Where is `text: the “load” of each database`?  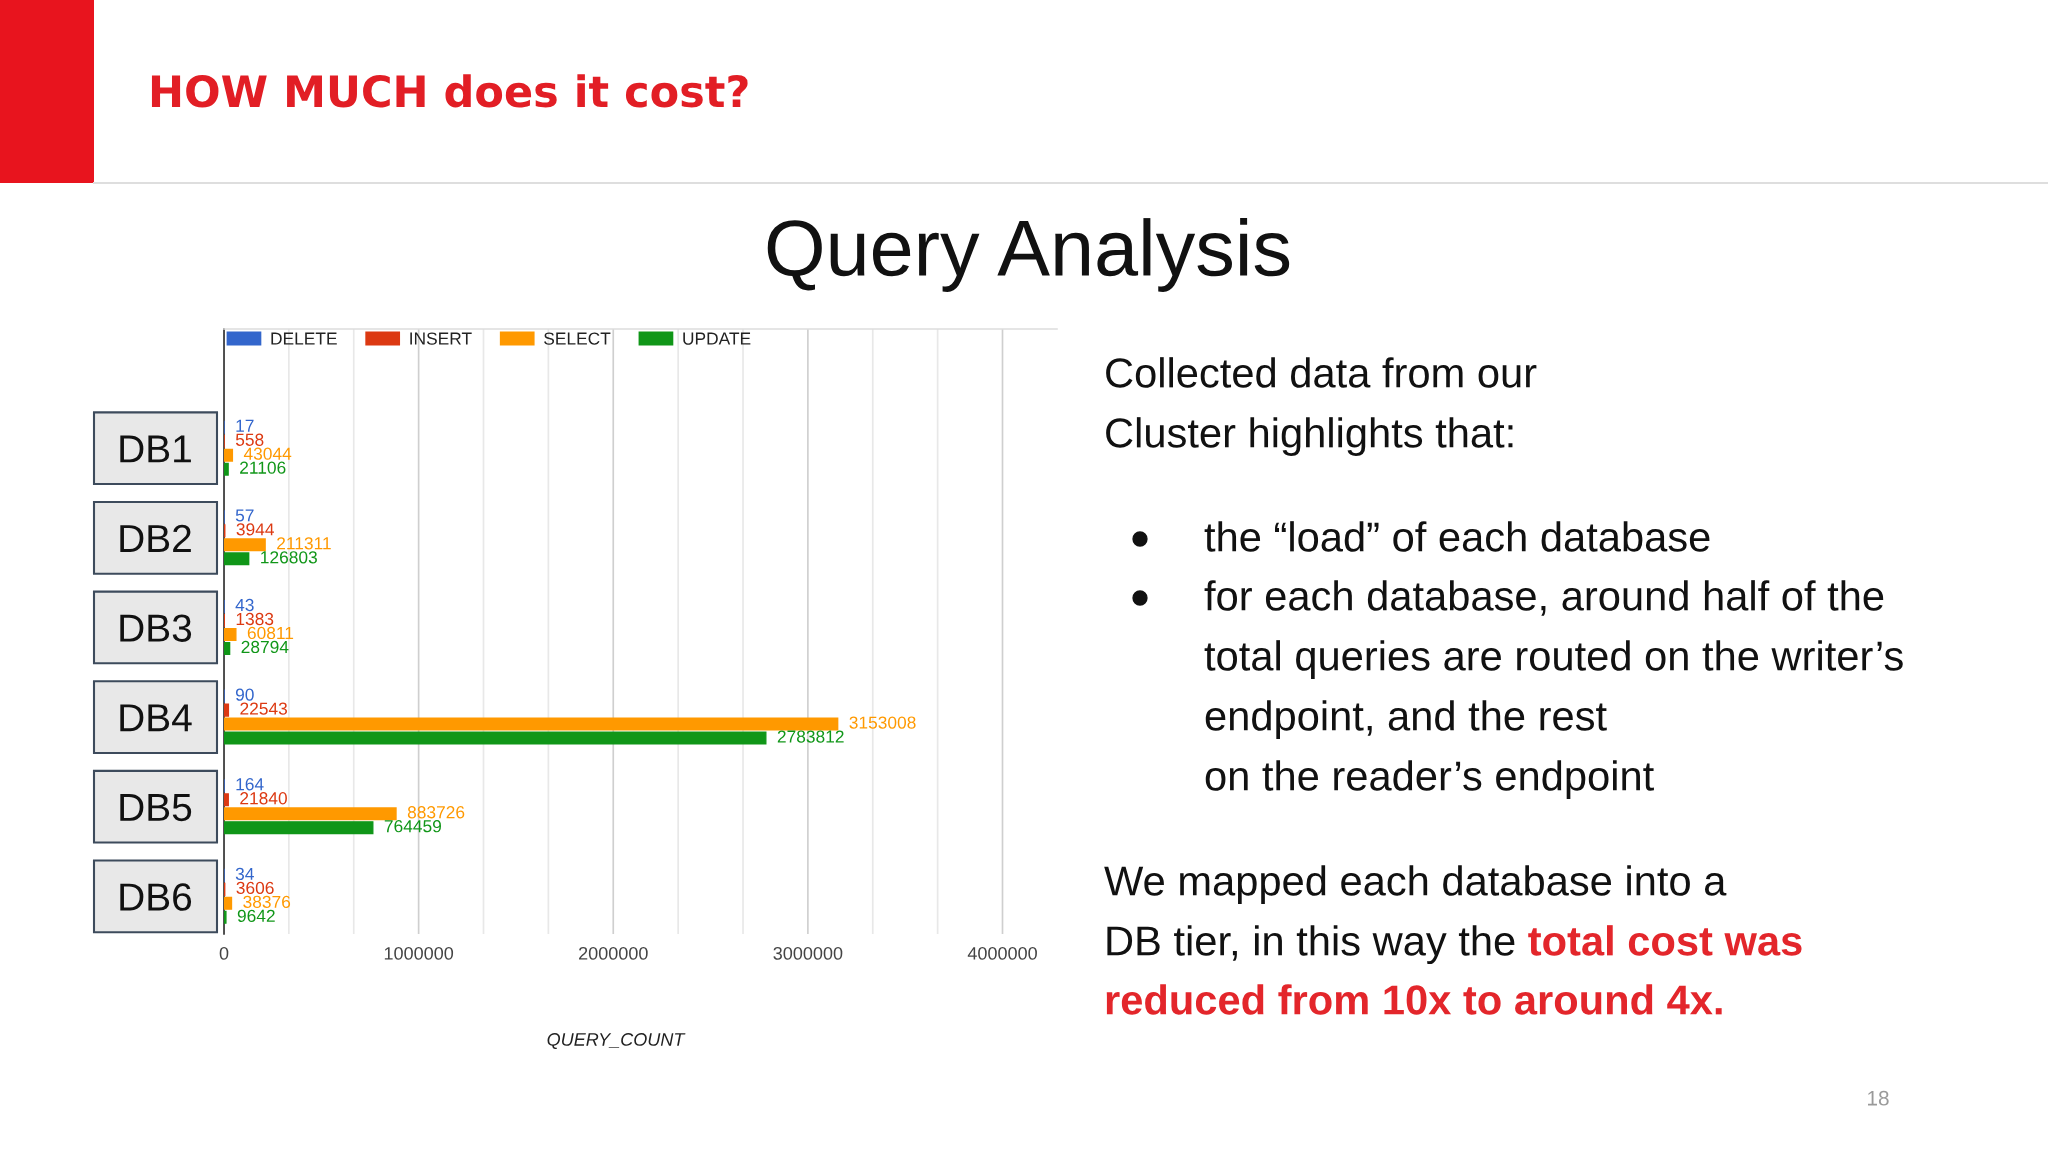
text: the “load” of each database is located at coordinates (1457, 536).